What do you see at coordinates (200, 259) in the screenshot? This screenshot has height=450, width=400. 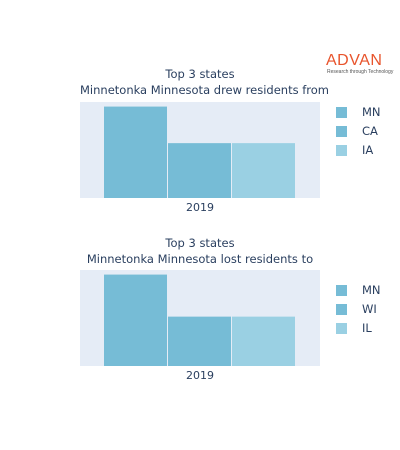 I see `chart-title-line2: Minnetonka Minnesota lost residents to` at bounding box center [200, 259].